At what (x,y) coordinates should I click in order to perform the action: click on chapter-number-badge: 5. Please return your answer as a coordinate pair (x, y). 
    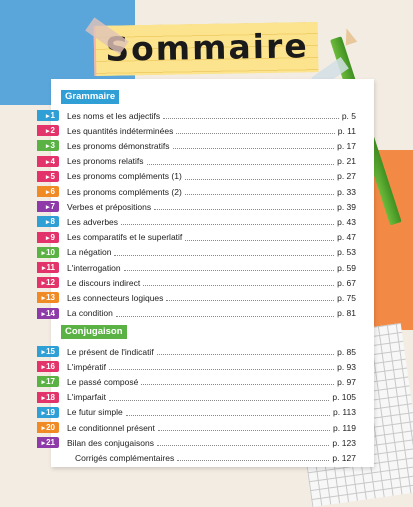
    Looking at the image, I should click on (48, 176).